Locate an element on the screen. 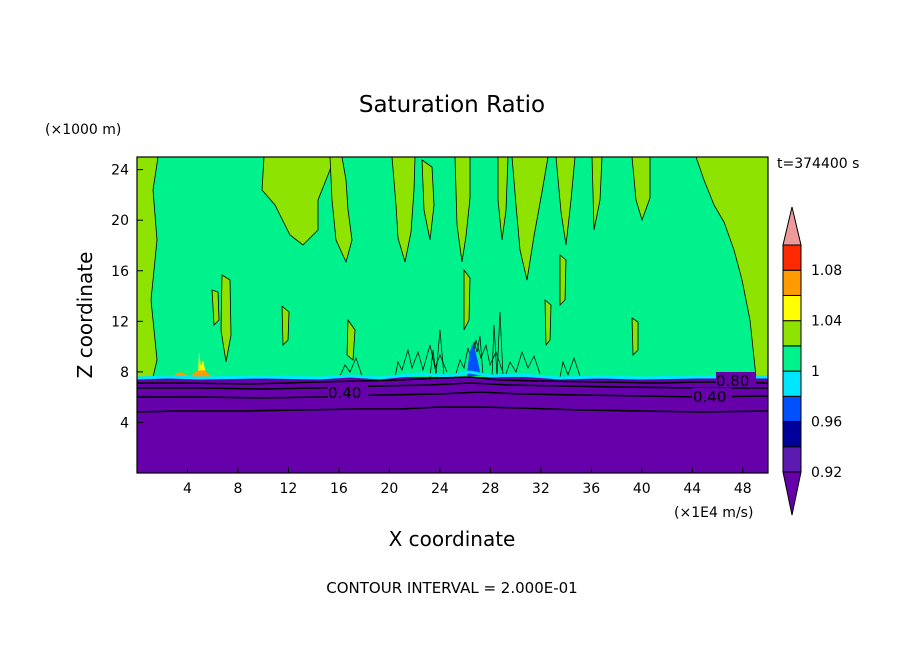  x-tick-label: 24 is located at coordinates (440, 489).